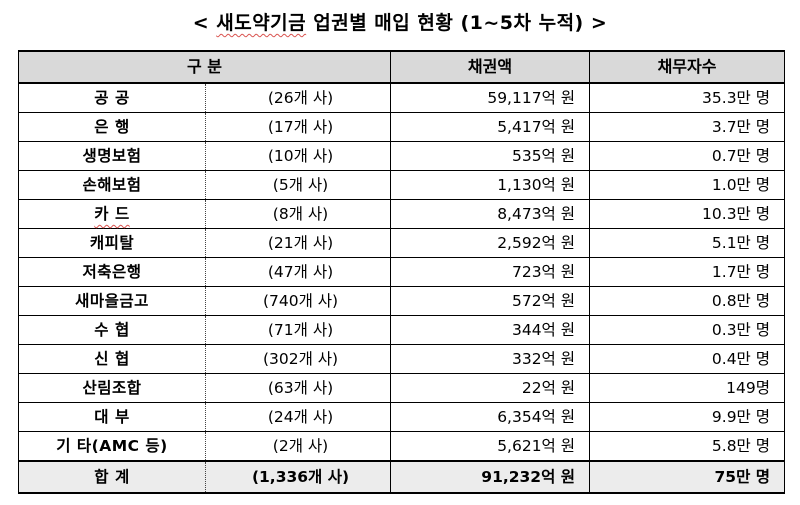 This screenshot has width=800, height=505. Describe the element at coordinates (490, 185) in the screenshot. I see `row-amount: 1,130억 원` at that location.